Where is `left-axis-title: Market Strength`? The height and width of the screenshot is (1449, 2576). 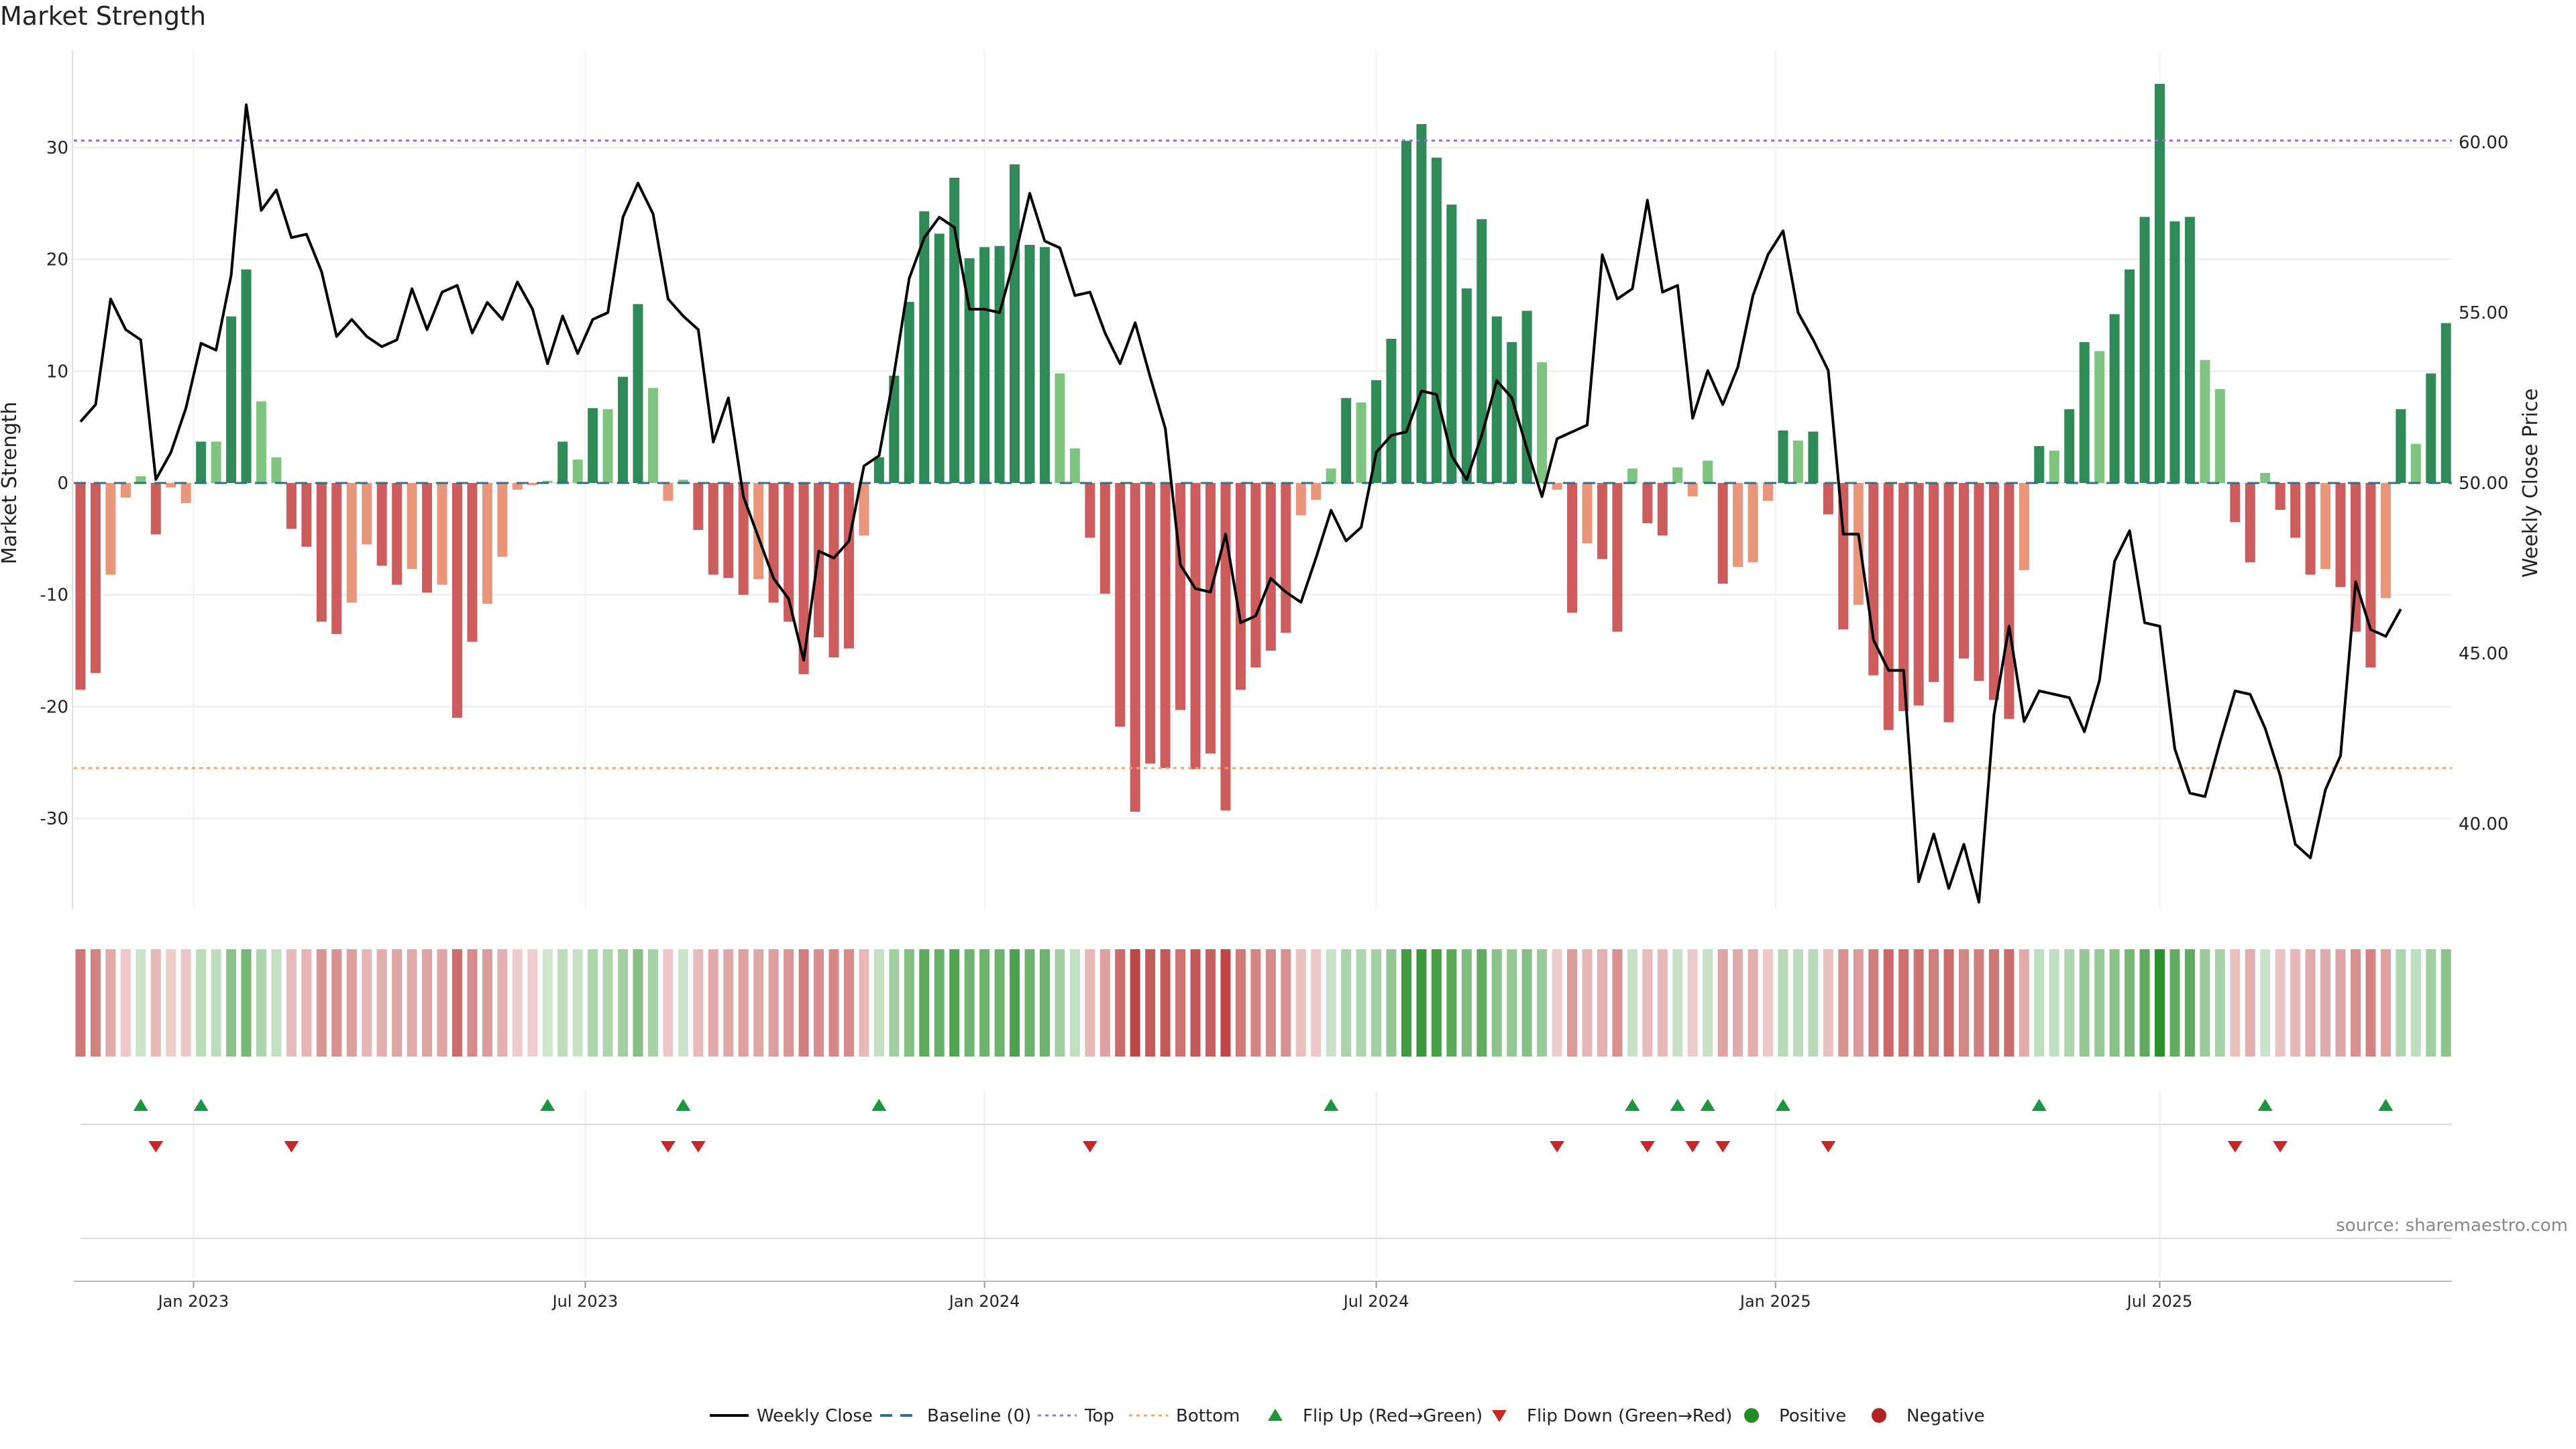
left-axis-title: Market Strength is located at coordinates (10, 483).